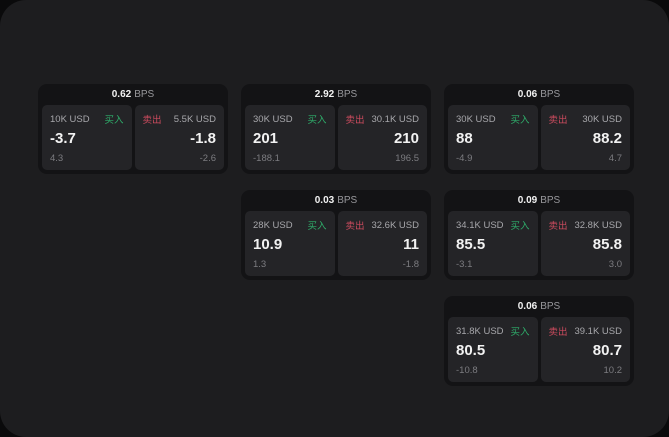 Image resolution: width=669 pixels, height=437 pixels. Describe the element at coordinates (480, 225) in the screenshot. I see `buy-size: 34.1K USD` at that location.